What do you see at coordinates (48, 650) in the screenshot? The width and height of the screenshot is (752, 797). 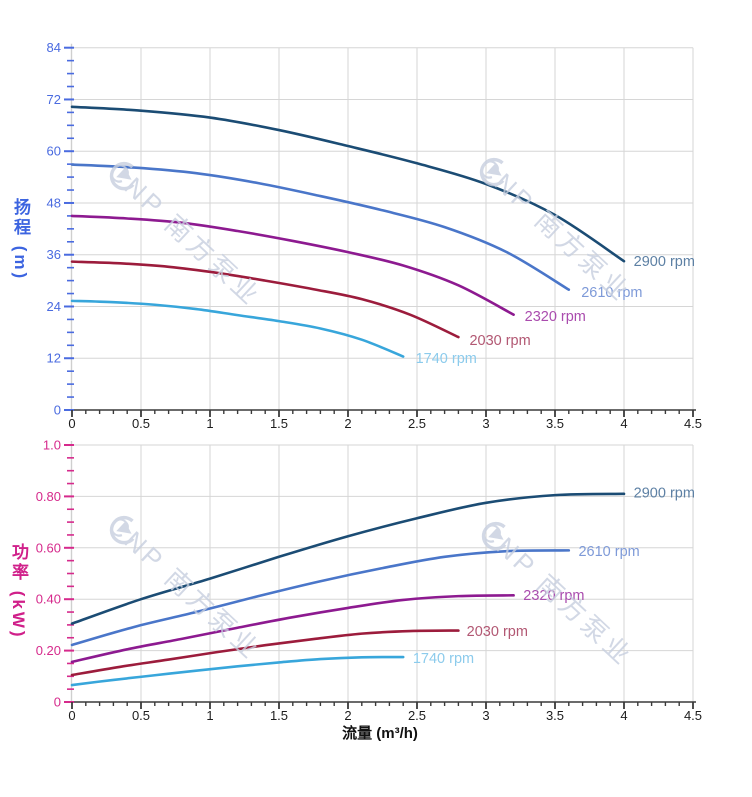 I see `y-tick-label: 0.20` at bounding box center [48, 650].